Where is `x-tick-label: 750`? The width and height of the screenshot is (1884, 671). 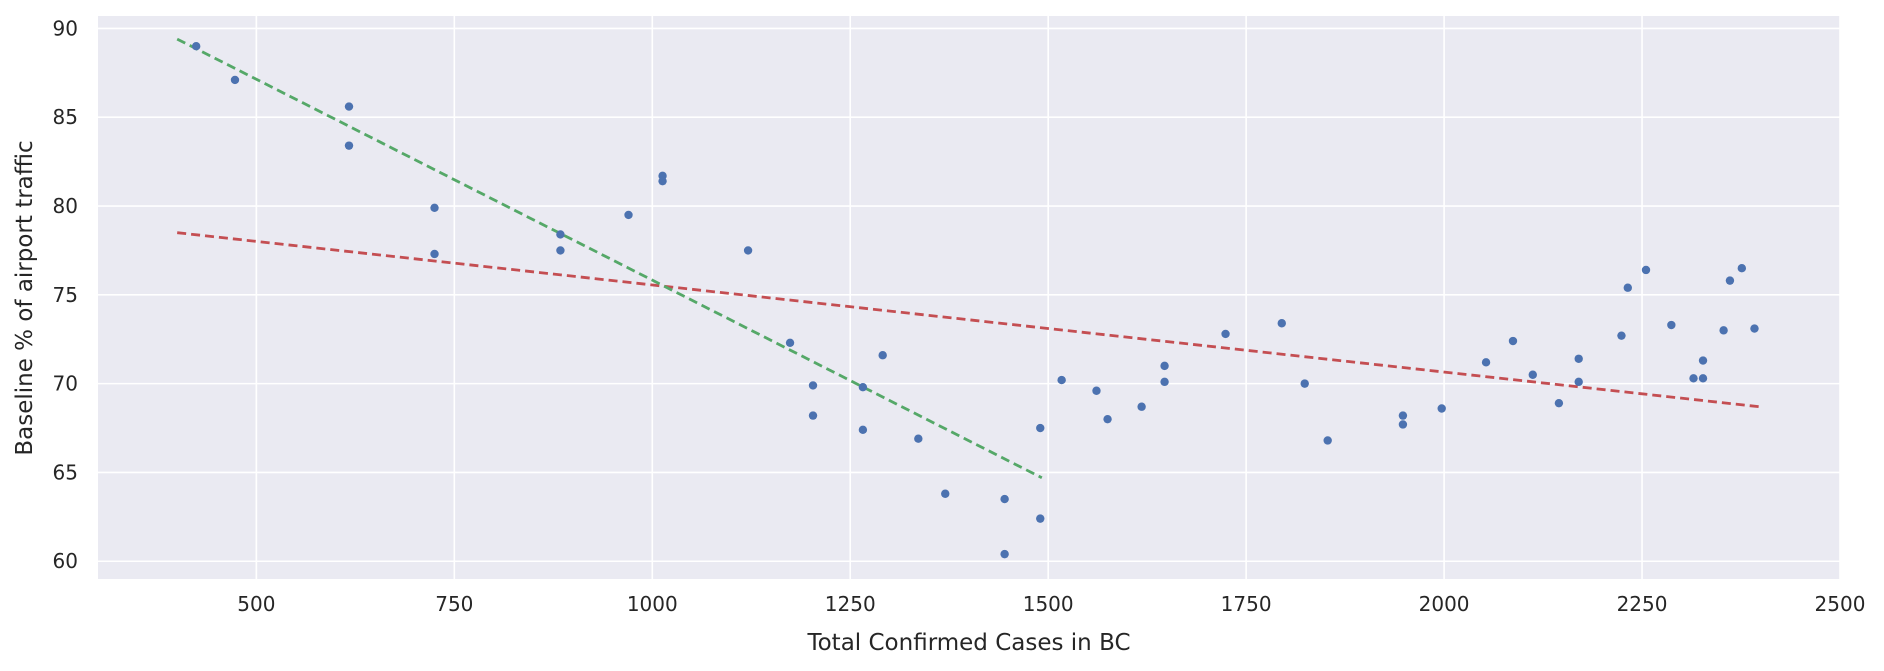
x-tick-label: 750 is located at coordinates (454, 604).